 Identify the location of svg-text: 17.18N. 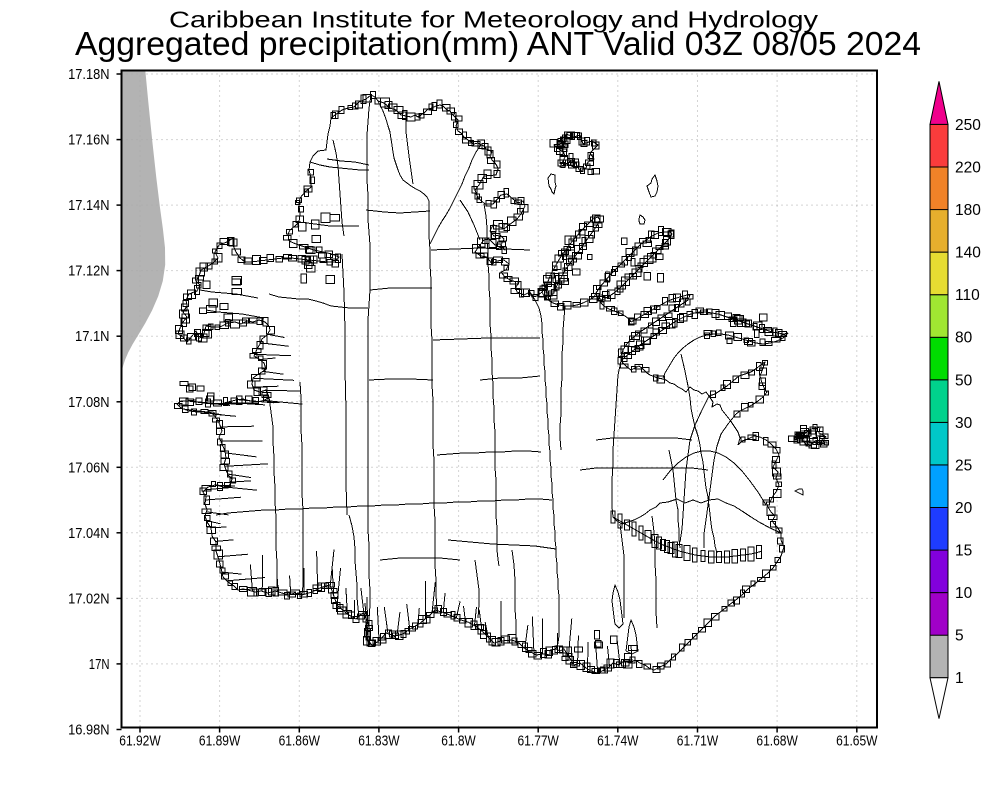
(88, 75).